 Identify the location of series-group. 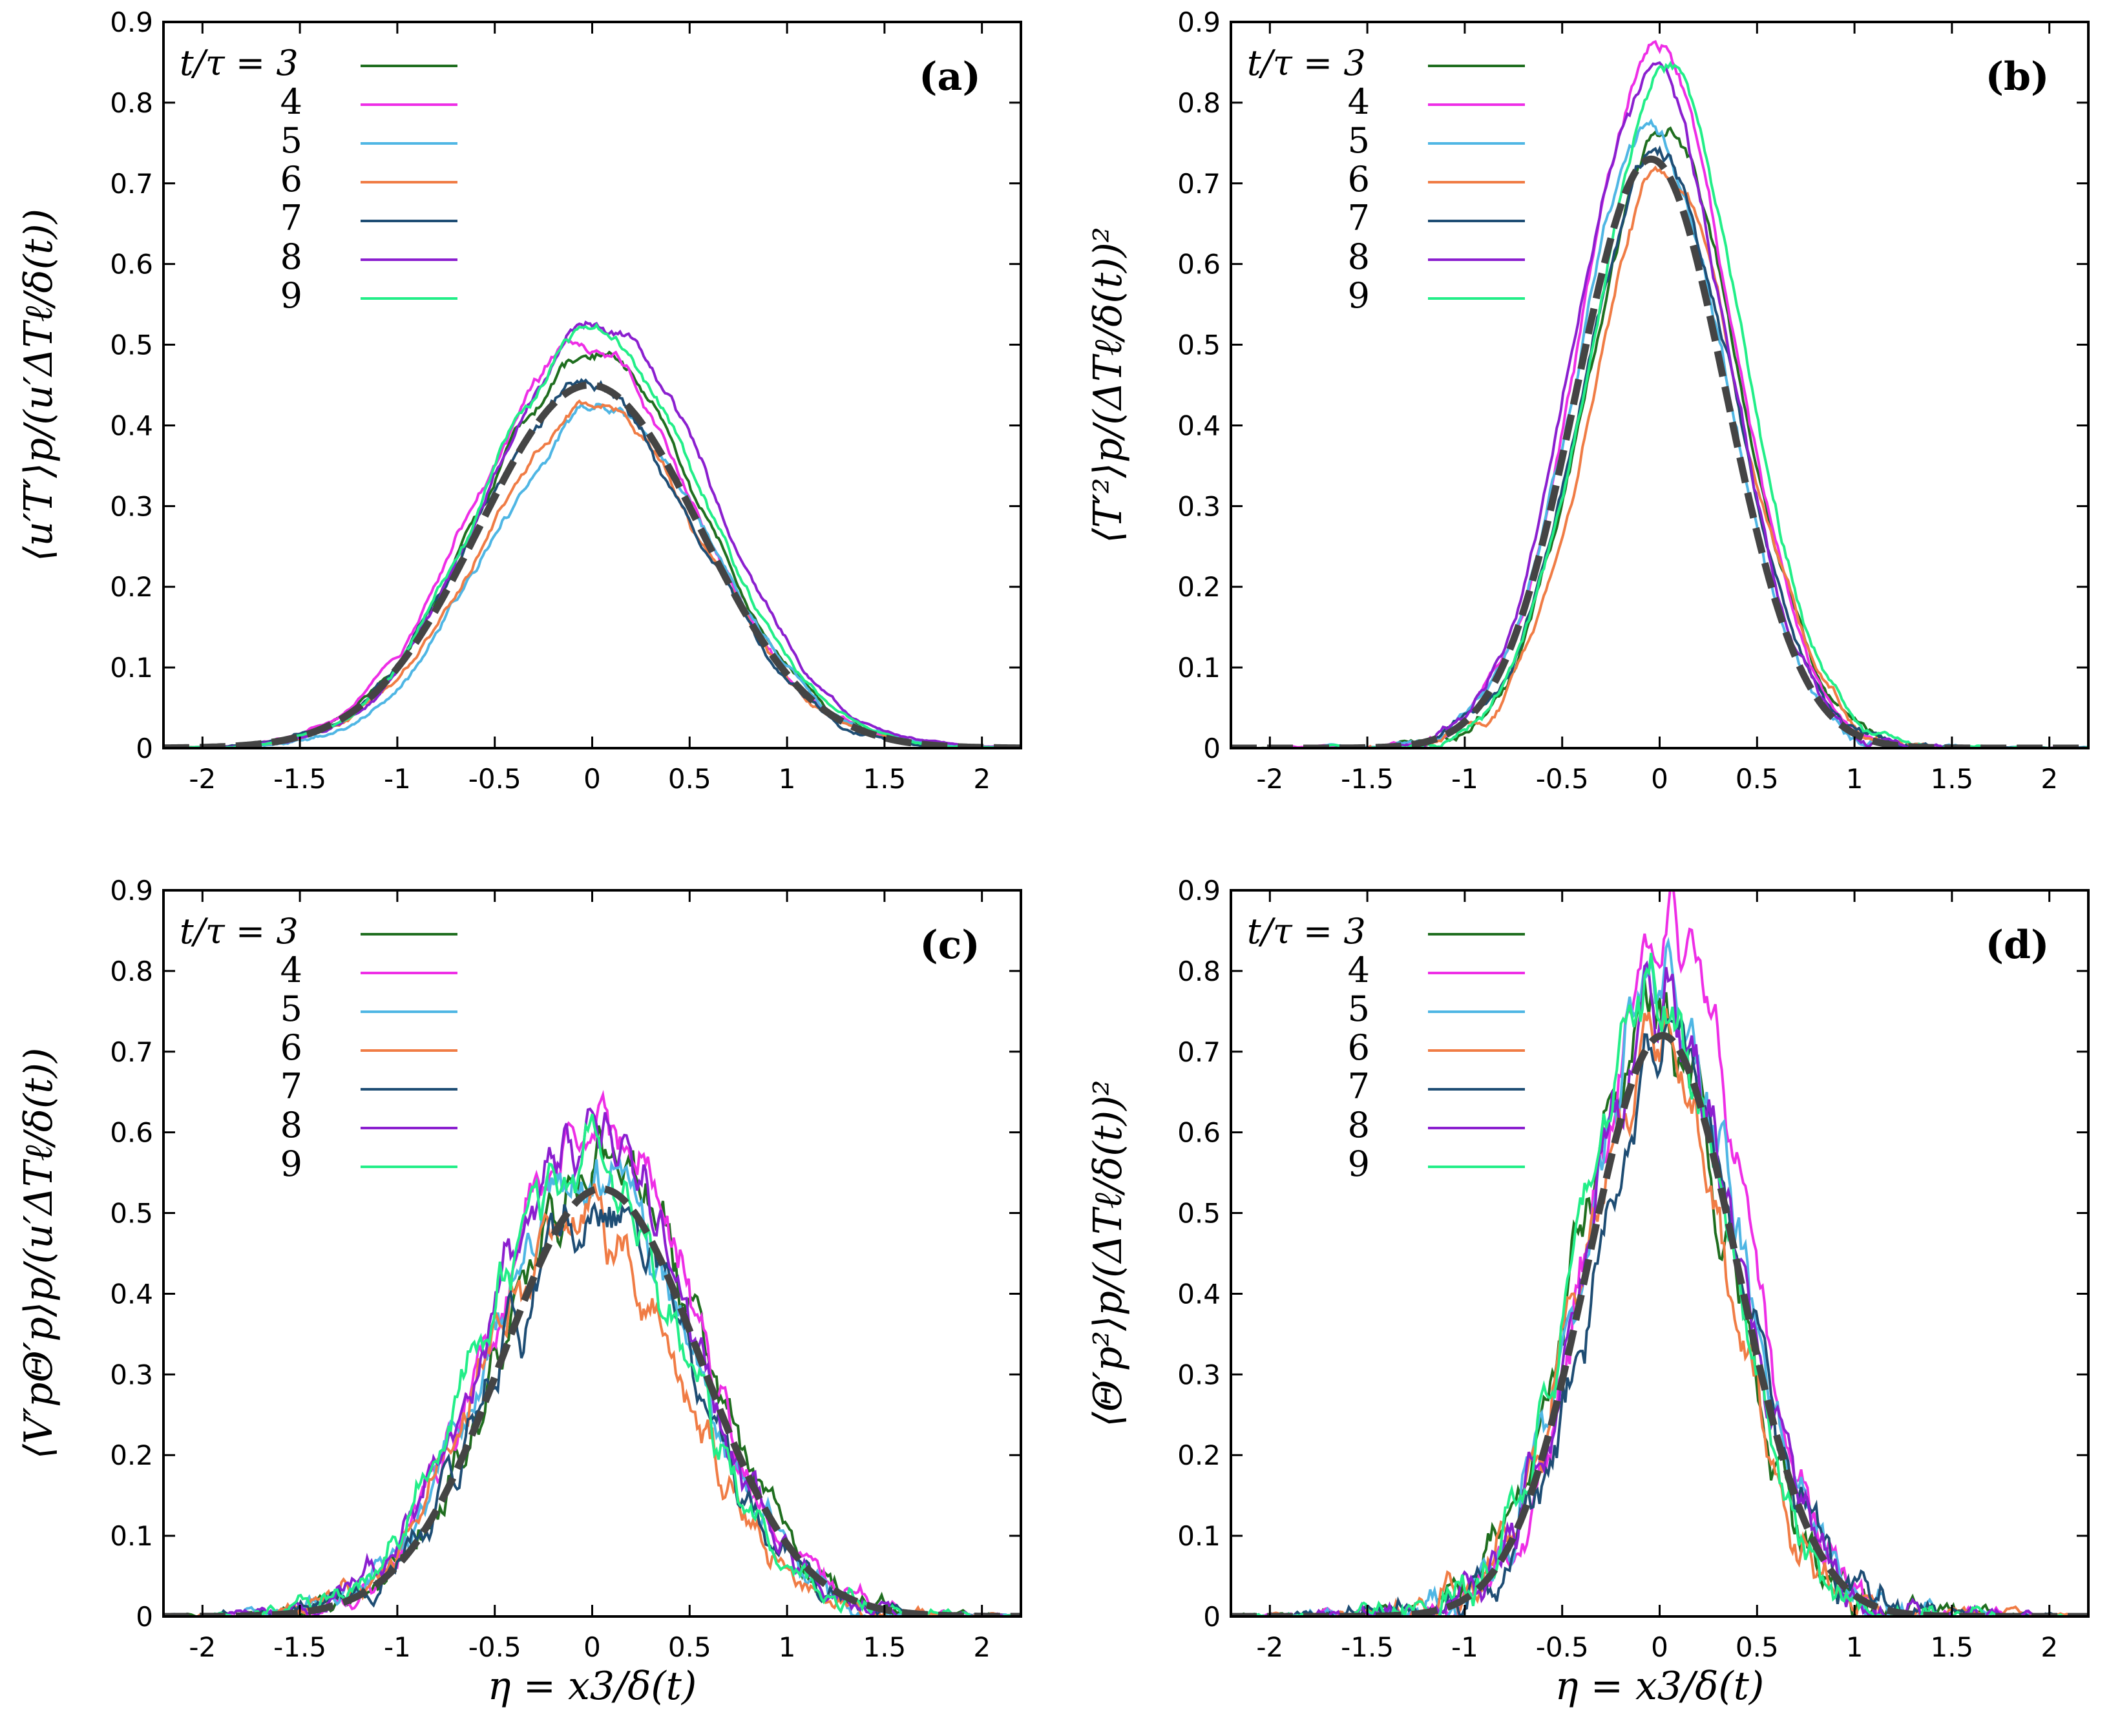
(592, 534).